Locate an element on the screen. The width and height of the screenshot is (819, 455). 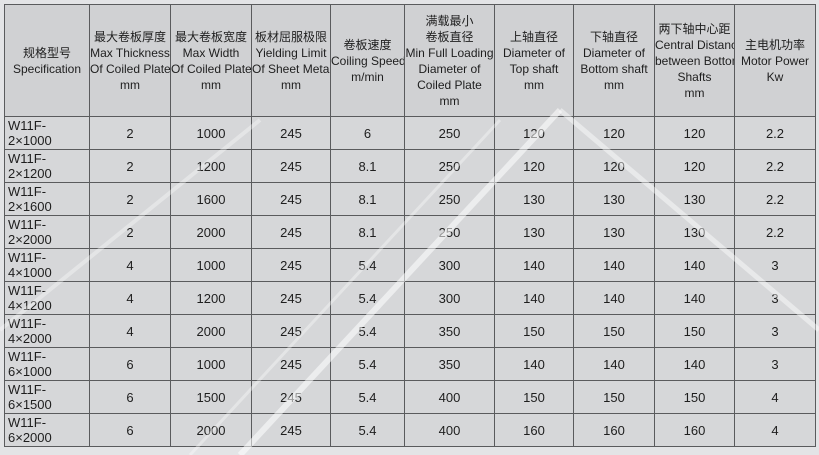
table-row: W11F-6×1000 6 1000 245 5.4 350 140 140 140 3 is located at coordinates (410, 364).